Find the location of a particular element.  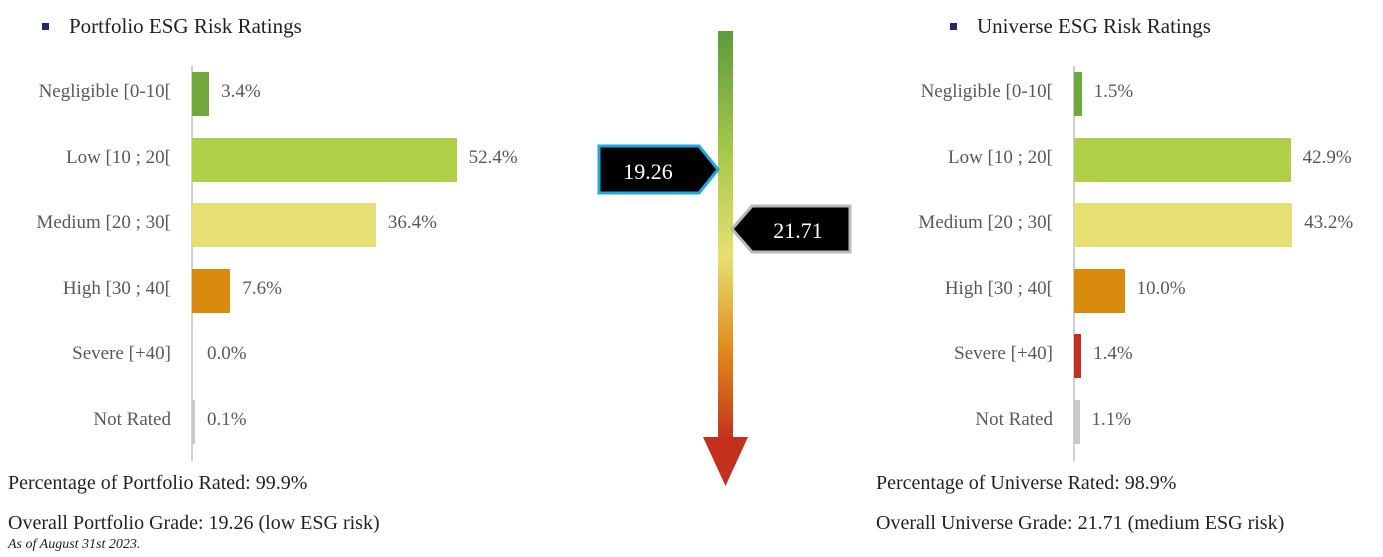

portfolio-chart-title: Portfolio ESG Risk Ratings is located at coordinates (185, 26).